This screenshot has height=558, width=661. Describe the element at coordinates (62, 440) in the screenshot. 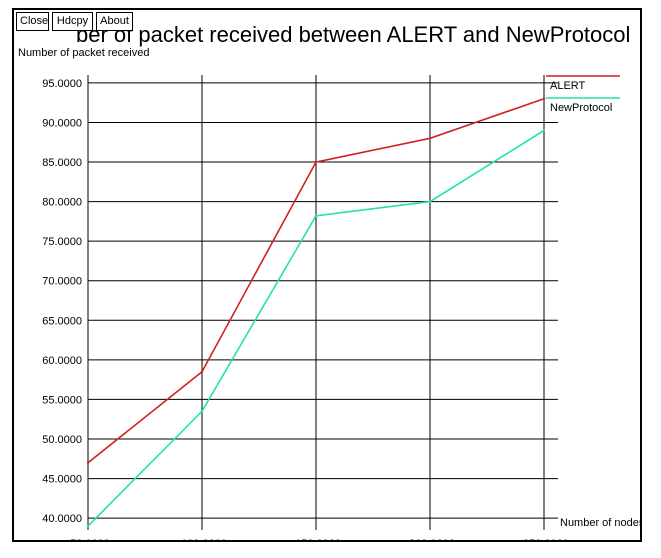

I see `y-tick-label: 50.0000` at that location.